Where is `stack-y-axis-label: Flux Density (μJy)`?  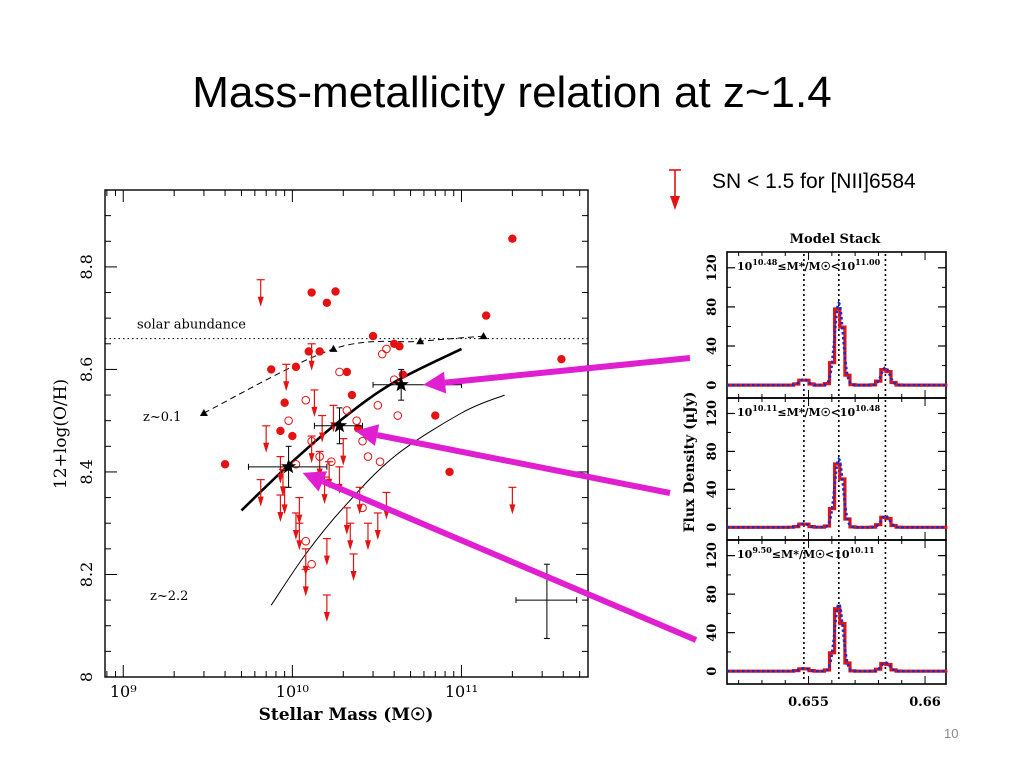
stack-y-axis-label: Flux Density (μJy) is located at coordinates (690, 462).